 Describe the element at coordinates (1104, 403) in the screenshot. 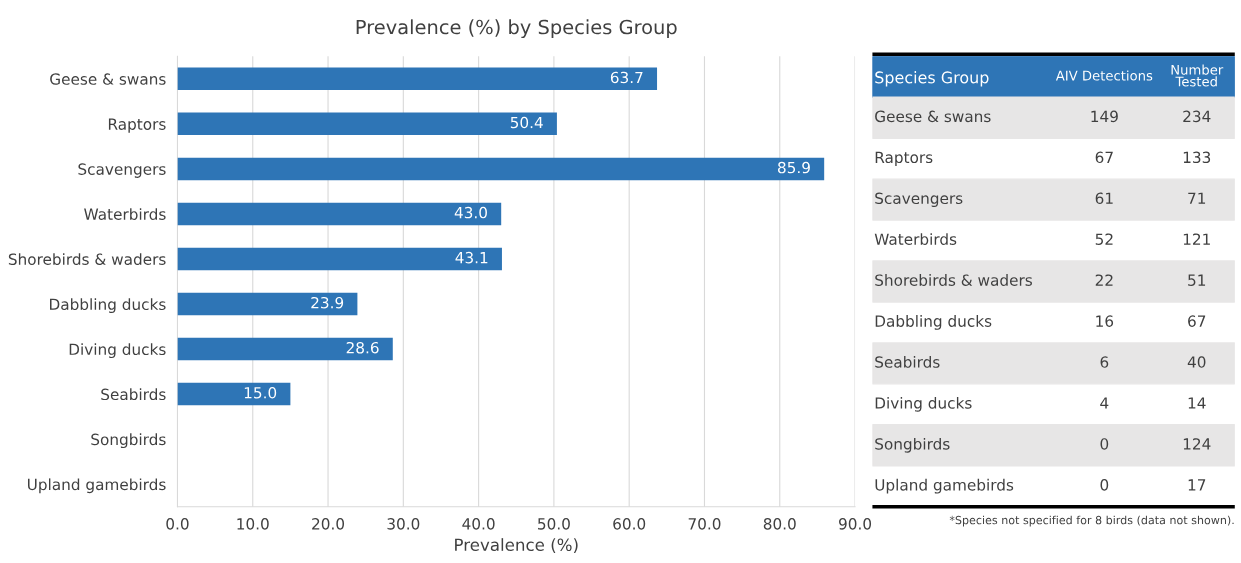

I see `data-label: 4` at that location.